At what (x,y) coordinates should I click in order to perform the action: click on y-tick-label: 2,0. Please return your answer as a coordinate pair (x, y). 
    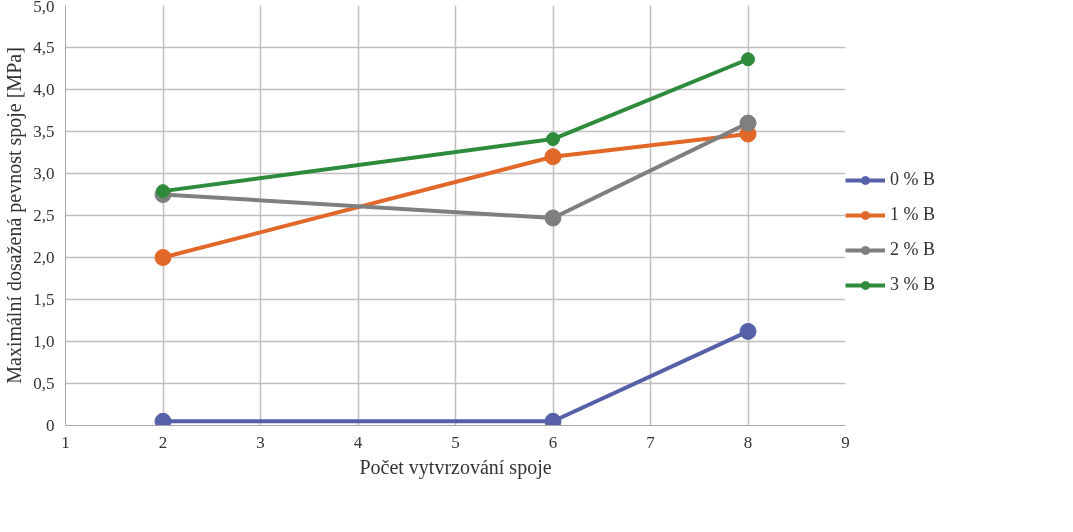
    Looking at the image, I should click on (44, 257).